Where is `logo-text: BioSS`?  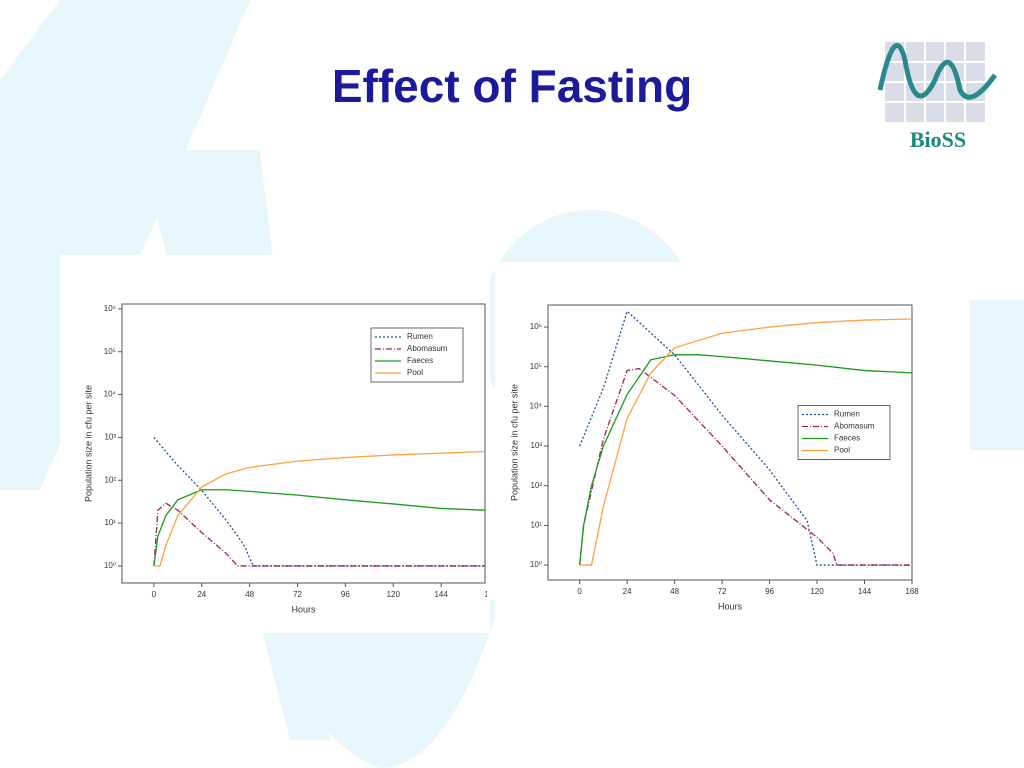
logo-text: BioSS is located at coordinates (938, 139).